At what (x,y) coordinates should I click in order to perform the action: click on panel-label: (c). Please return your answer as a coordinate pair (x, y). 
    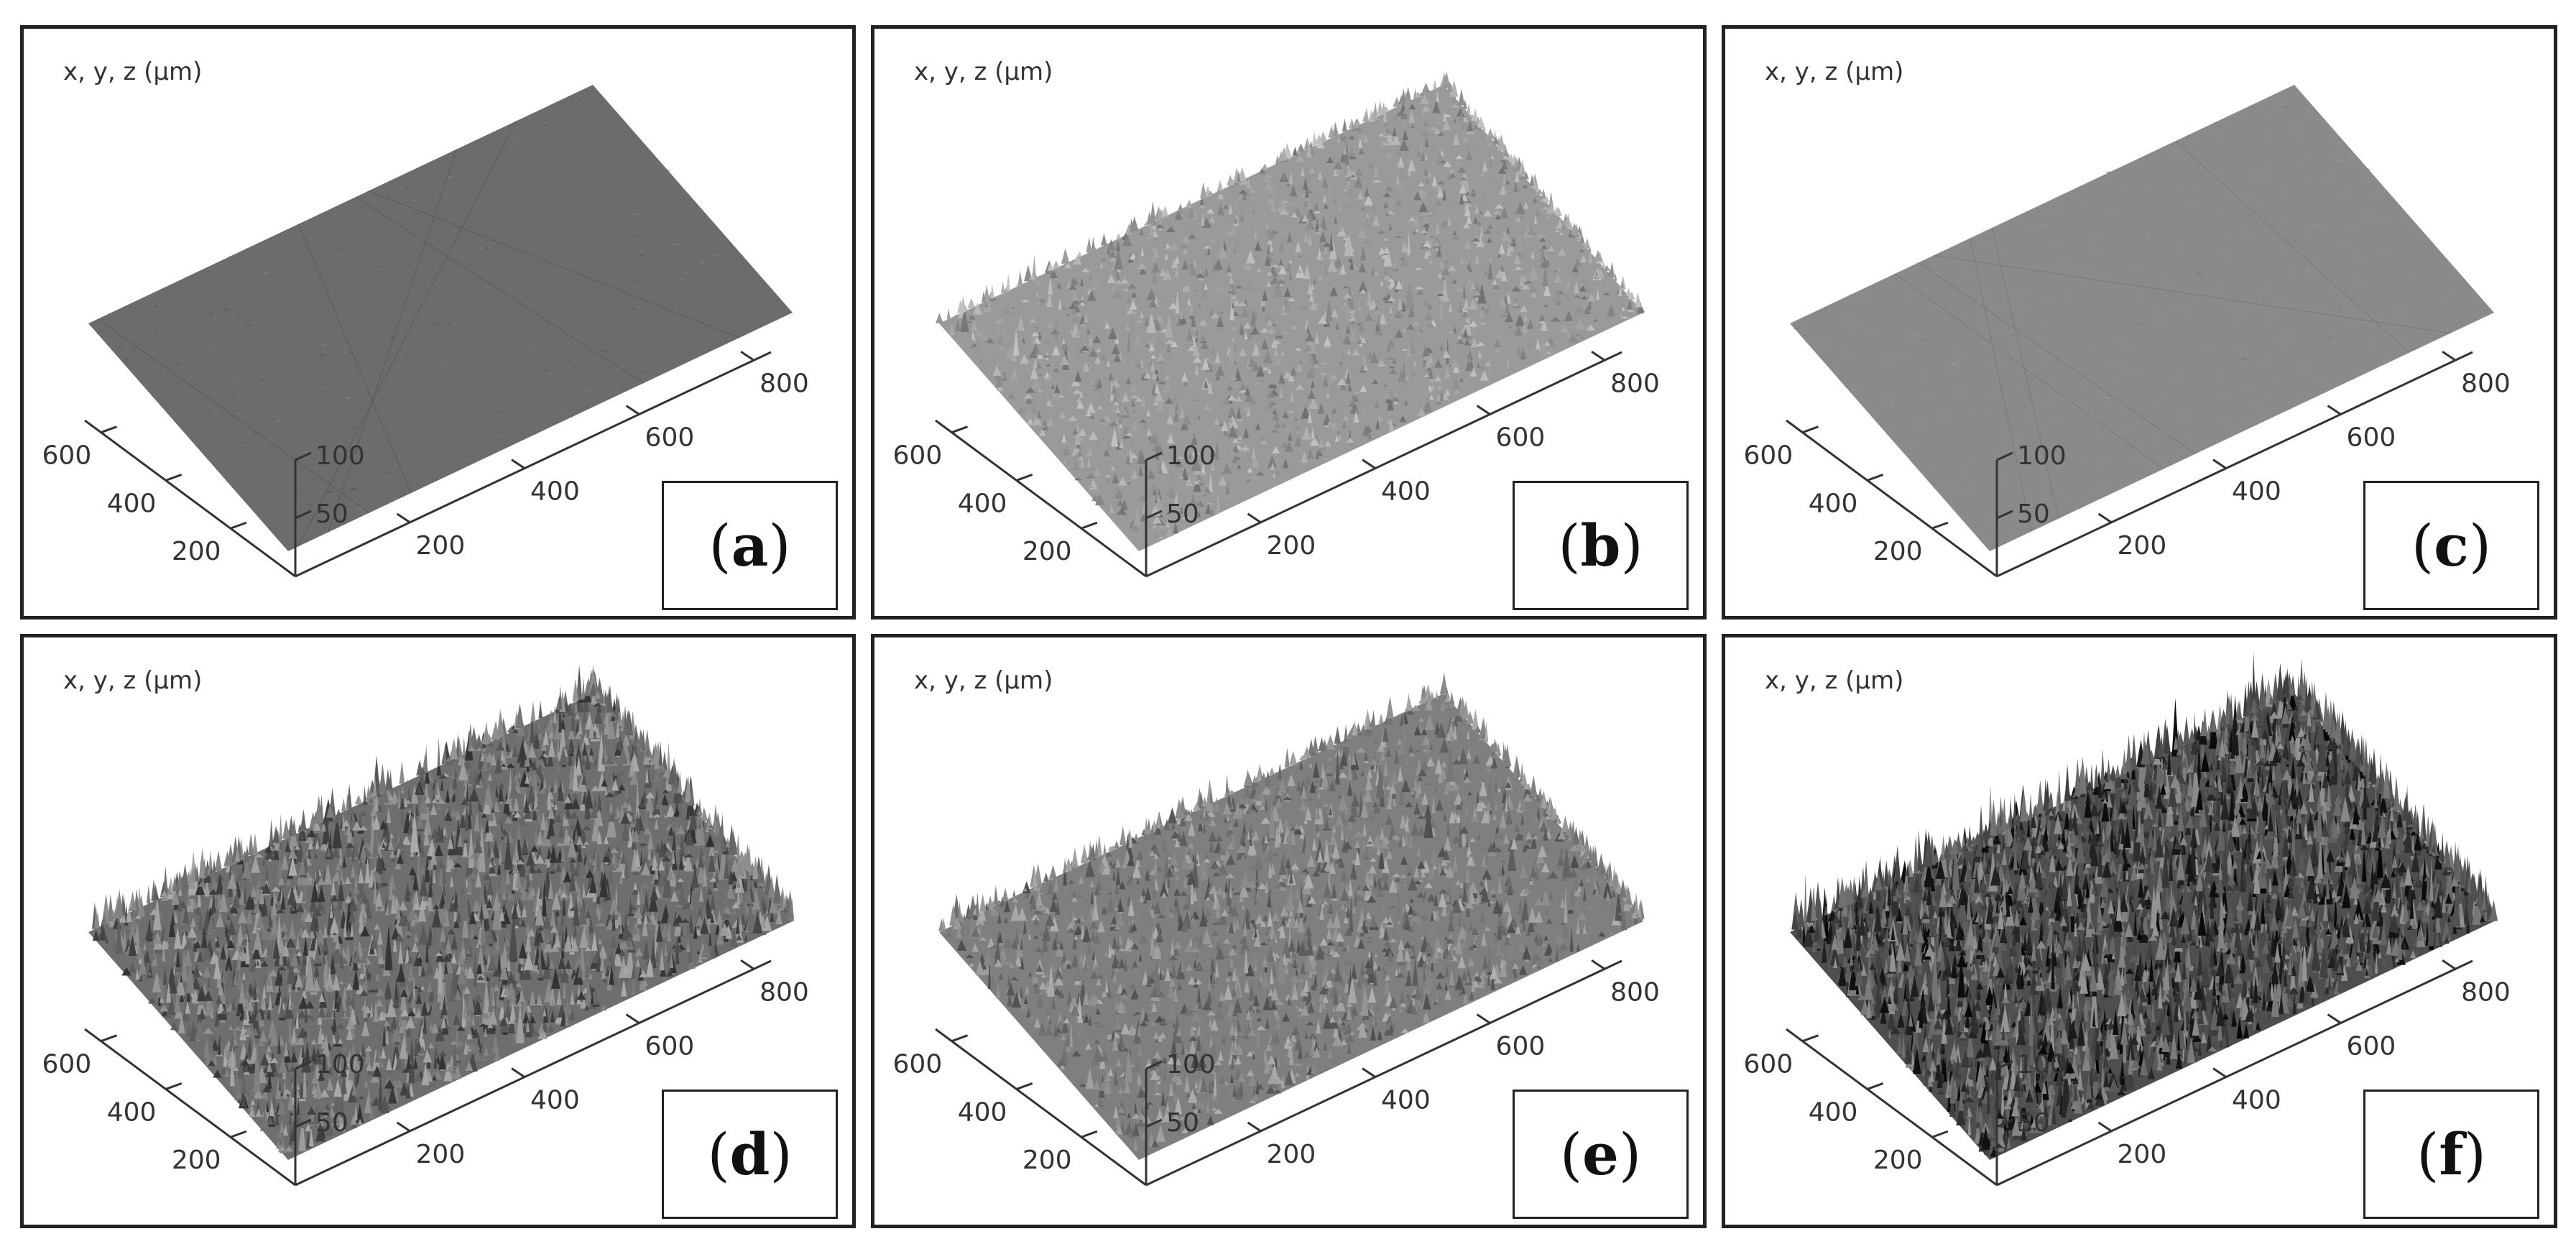
    Looking at the image, I should click on (2451, 545).